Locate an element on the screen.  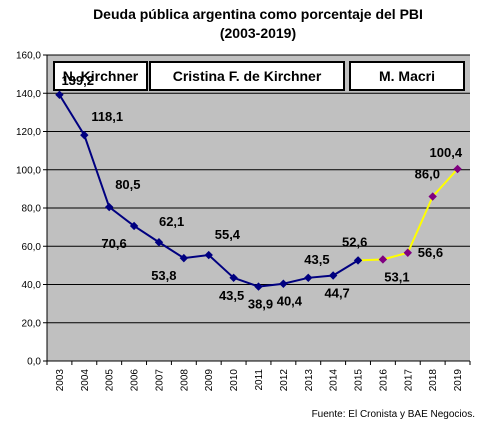
data-label: 80,5 is located at coordinates (127, 184).